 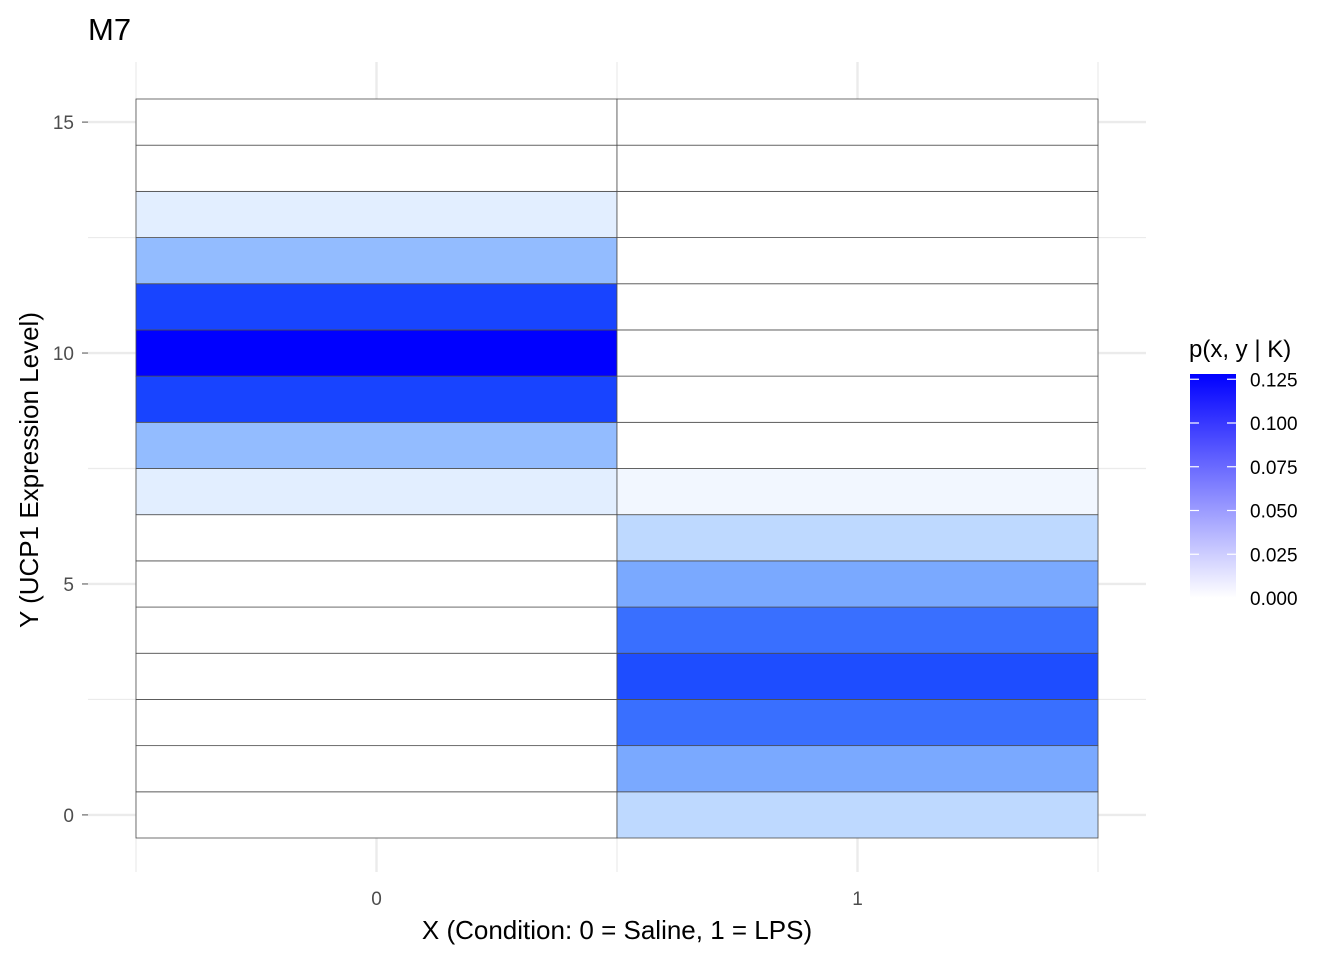 What do you see at coordinates (857, 899) in the screenshot?
I see `x-tick-label: 1` at bounding box center [857, 899].